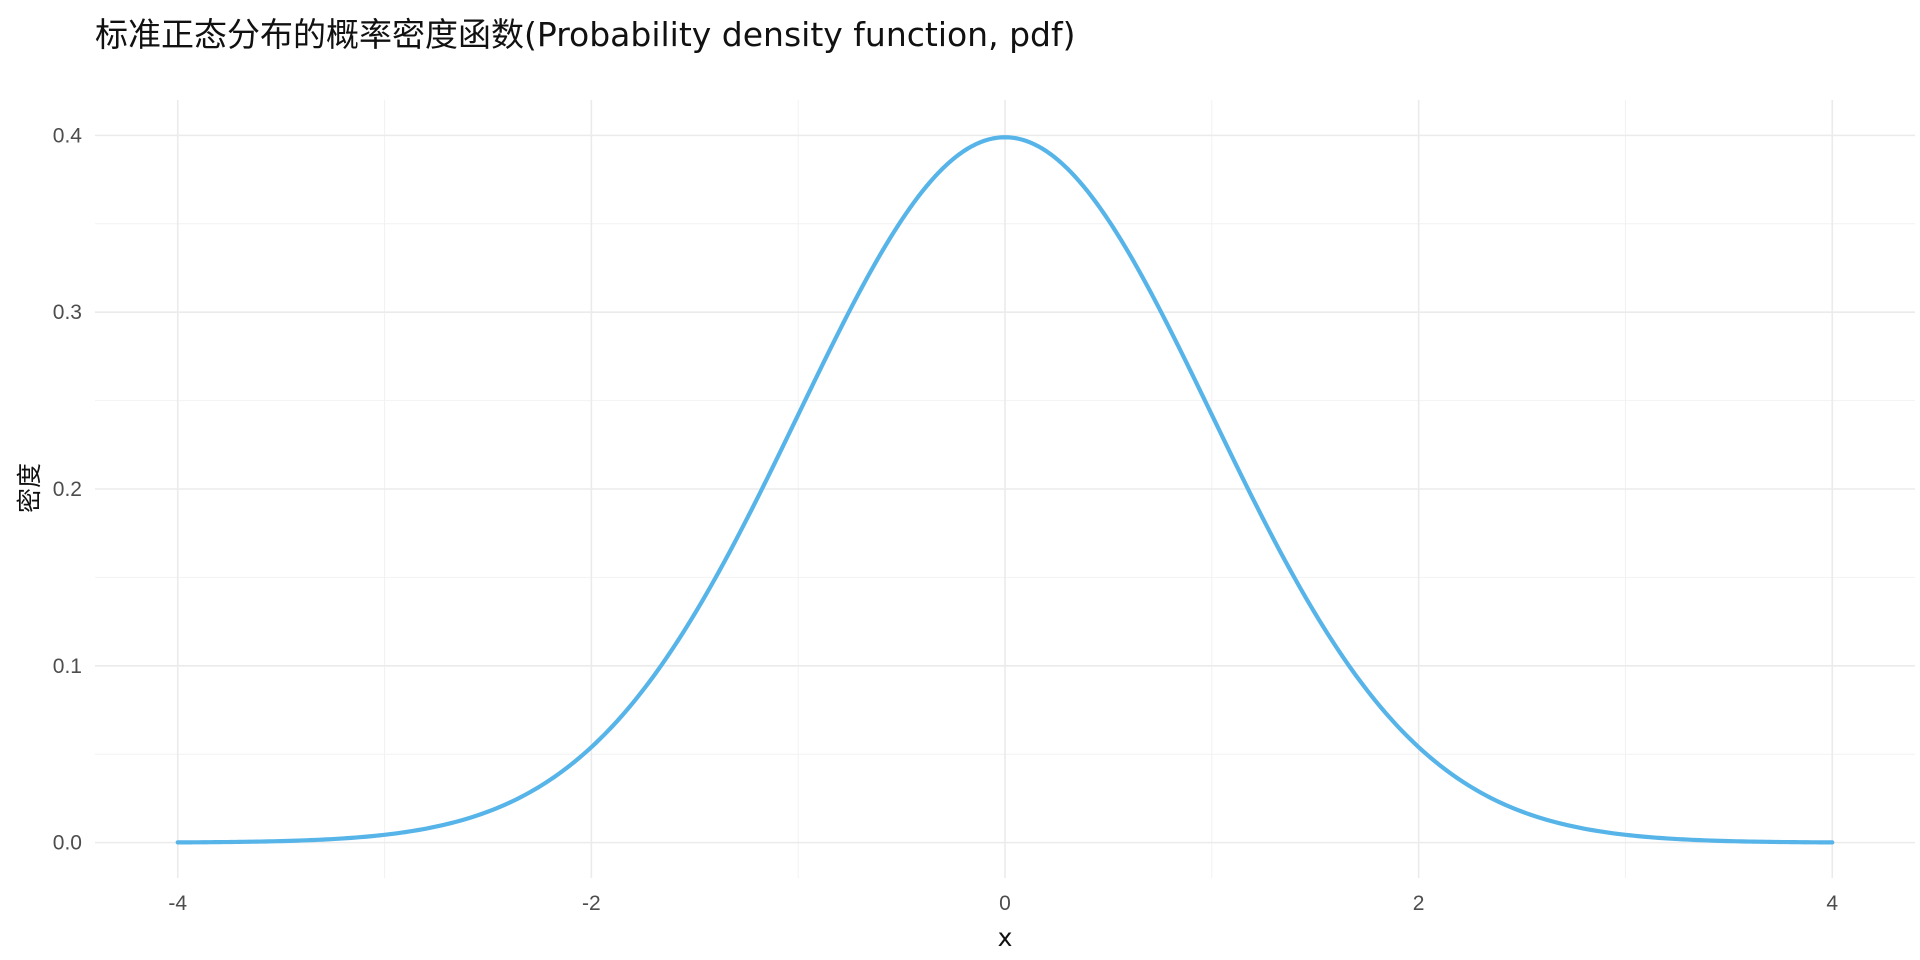 This screenshot has height=960, width=1920. What do you see at coordinates (67, 312) in the screenshot?
I see `y-tick-label: 0.3` at bounding box center [67, 312].